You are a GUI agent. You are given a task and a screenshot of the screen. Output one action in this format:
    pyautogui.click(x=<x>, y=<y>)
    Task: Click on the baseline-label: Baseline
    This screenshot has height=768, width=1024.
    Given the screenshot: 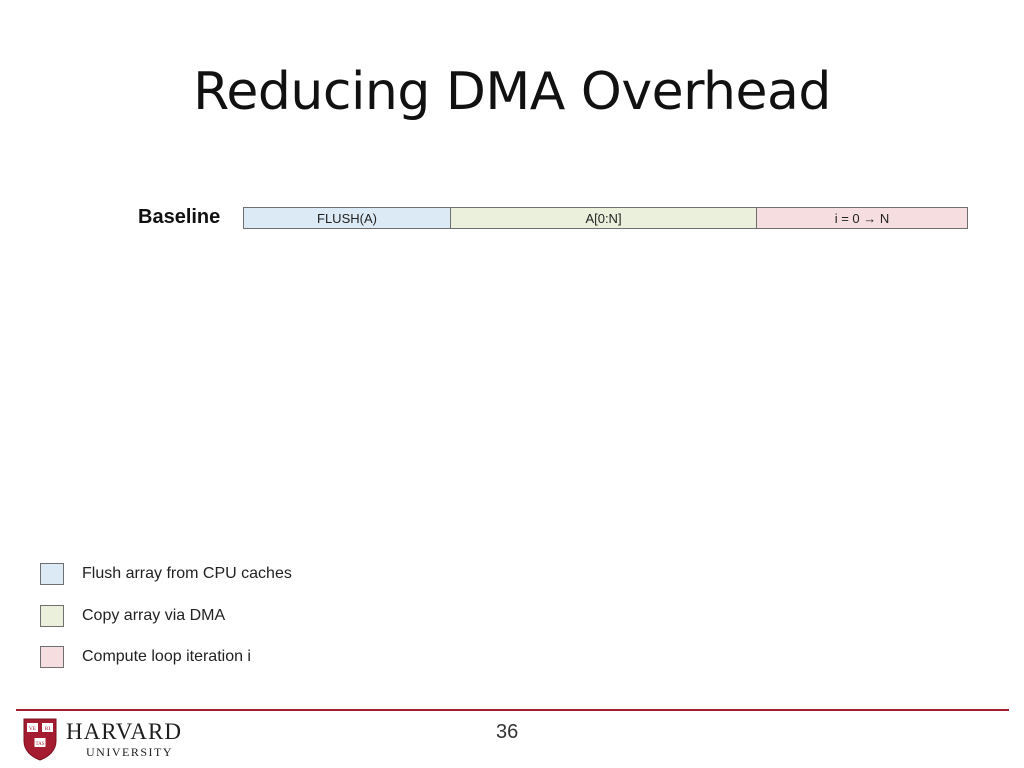 What is the action you would take?
    pyautogui.click(x=179, y=217)
    